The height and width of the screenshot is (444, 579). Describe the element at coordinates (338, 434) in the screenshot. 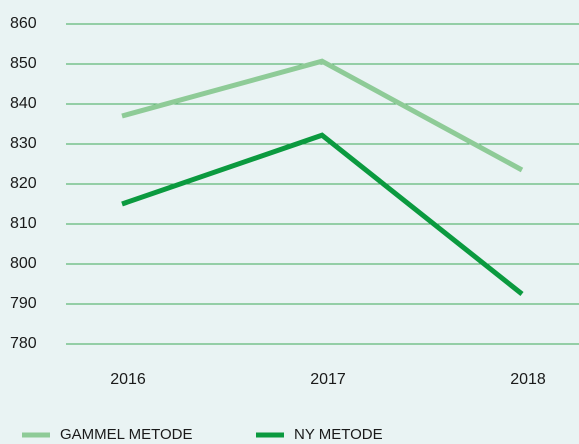

I see `legend-label: NY METODE` at that location.